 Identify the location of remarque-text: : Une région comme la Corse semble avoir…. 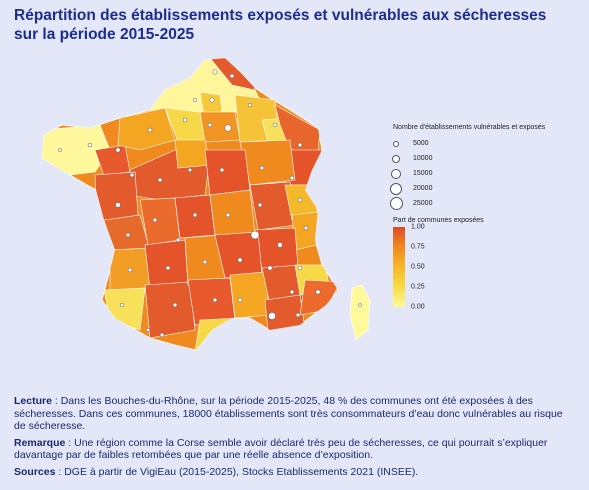
(281, 449).